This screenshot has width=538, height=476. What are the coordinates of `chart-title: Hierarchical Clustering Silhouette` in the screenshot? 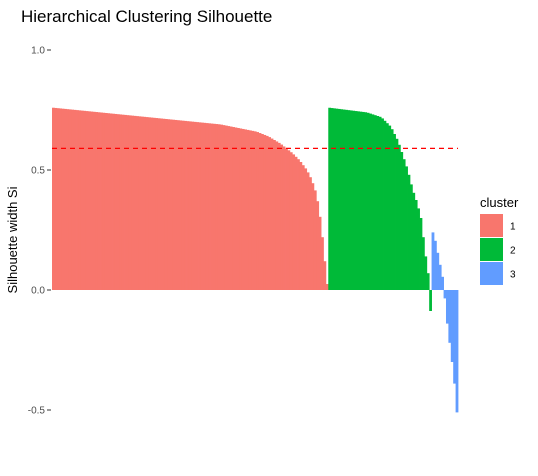 It's located at (146, 16).